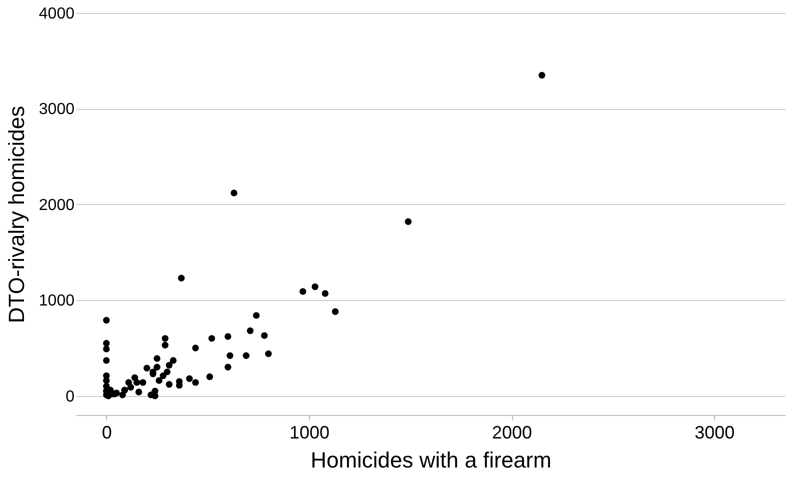 This screenshot has height=479, width=793. Describe the element at coordinates (107, 432) in the screenshot. I see `x-tick-label: 0` at that location.